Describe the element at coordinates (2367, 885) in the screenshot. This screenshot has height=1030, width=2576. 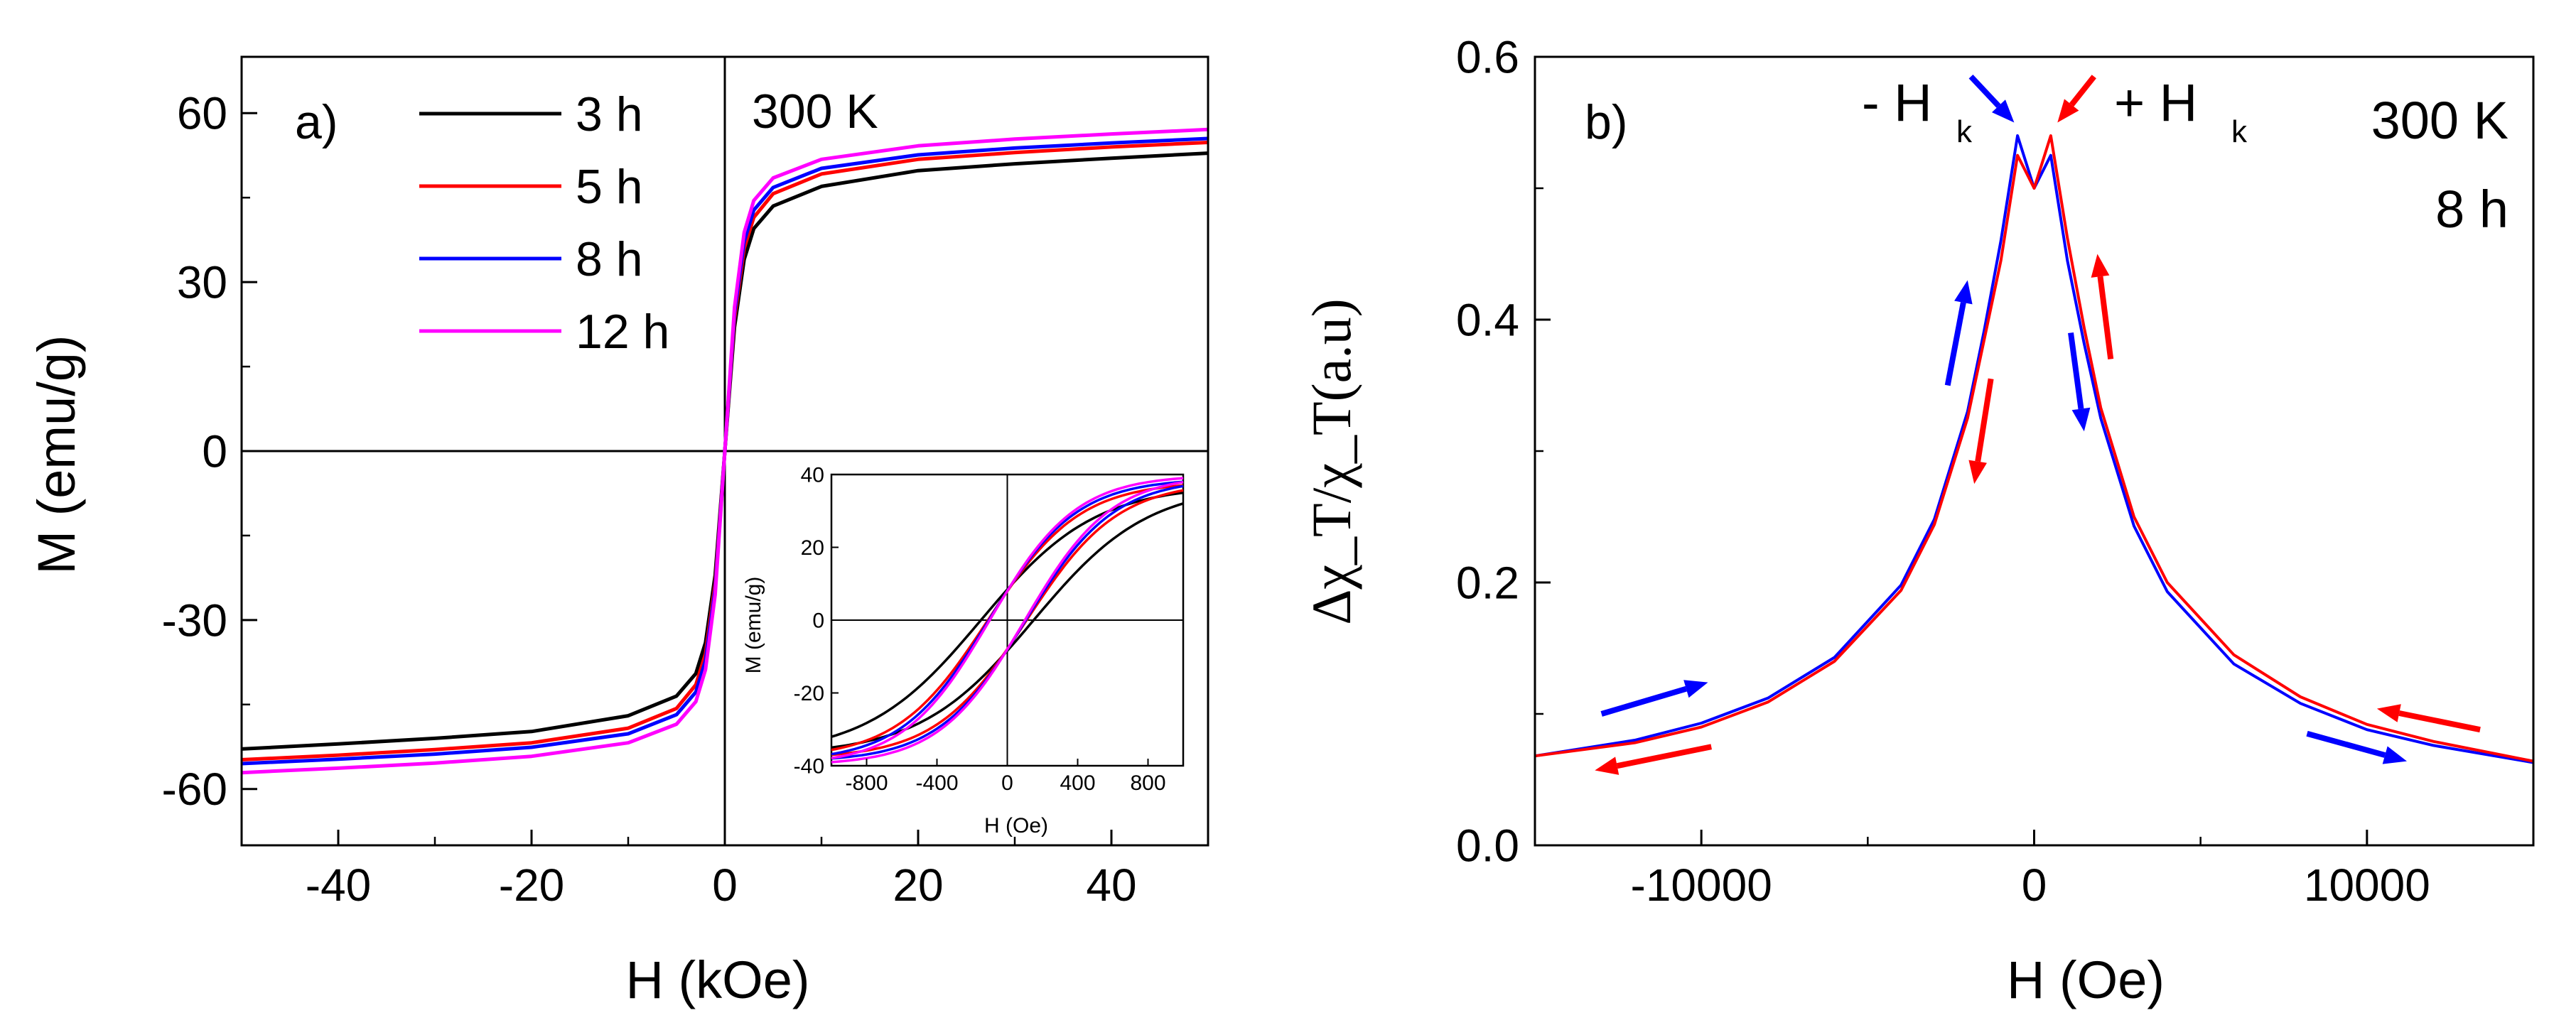
I see `b-xtick-label: 10000` at that location.